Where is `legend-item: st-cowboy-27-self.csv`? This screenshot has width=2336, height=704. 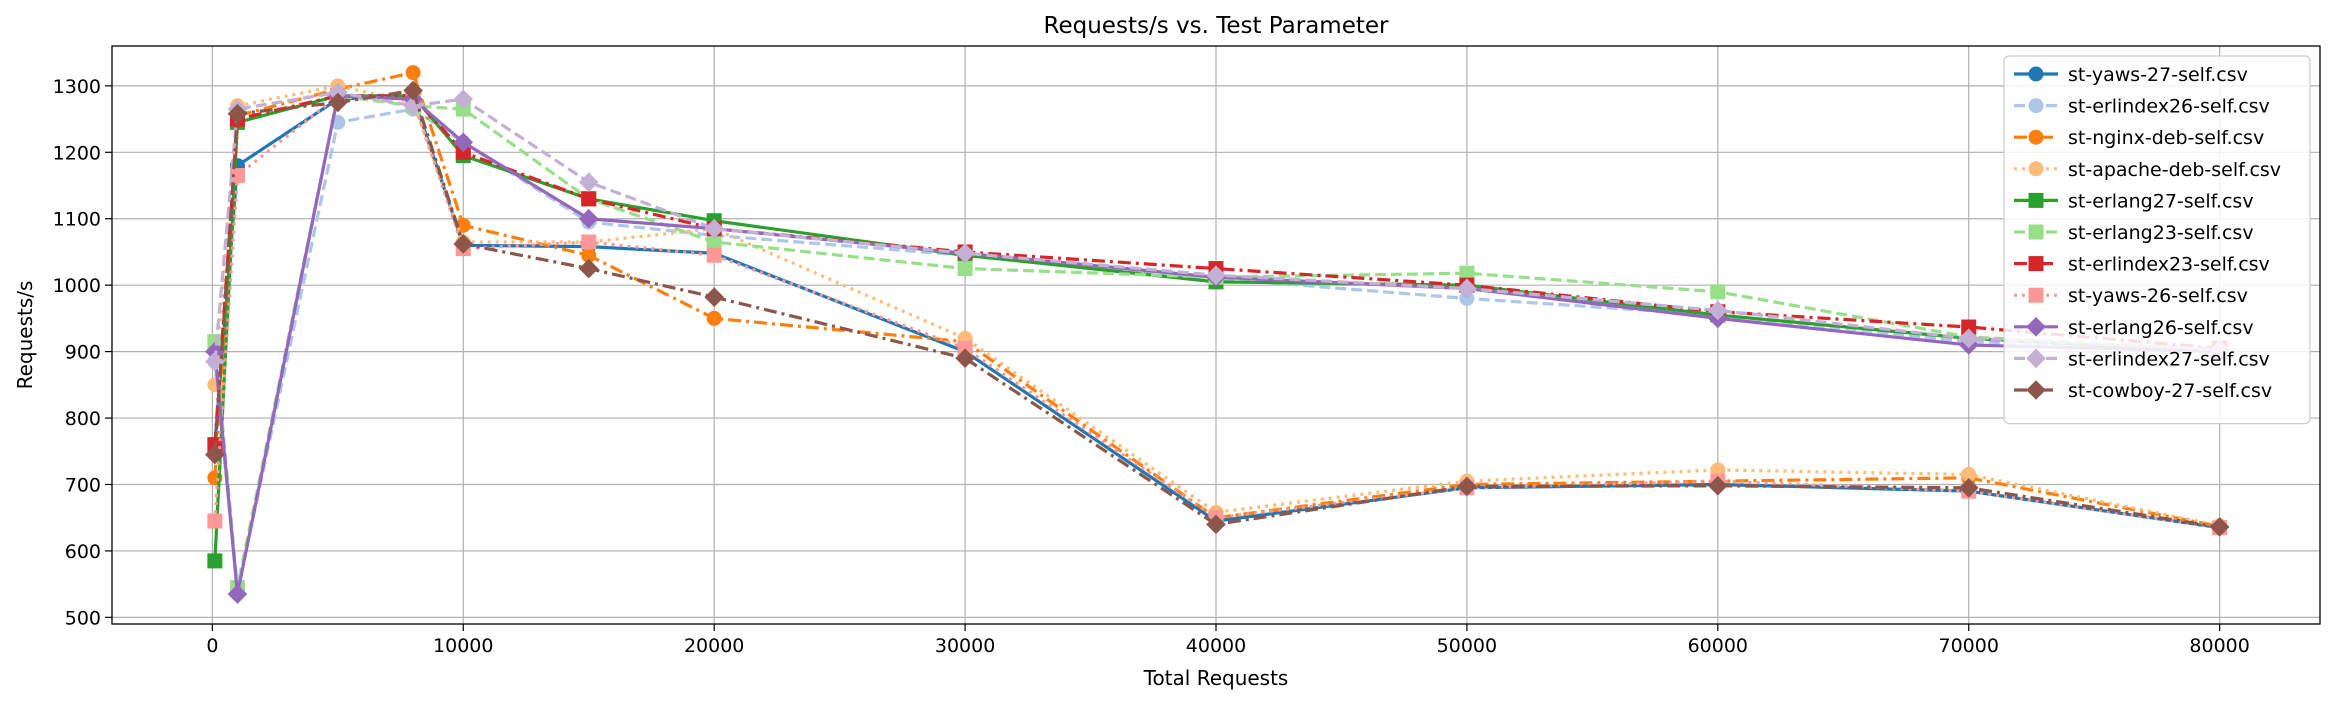 legend-item: st-cowboy-27-self.csv is located at coordinates (2143, 391).